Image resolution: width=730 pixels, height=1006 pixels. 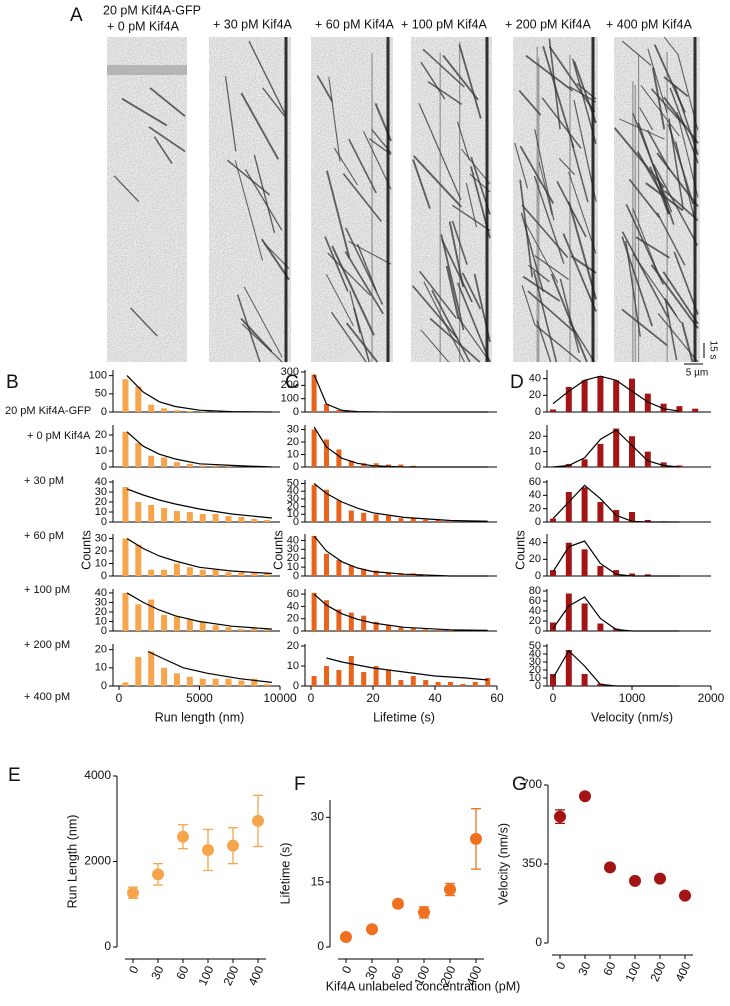 I want to click on x-axis-title: Lifetime (s), so click(x=404, y=717).